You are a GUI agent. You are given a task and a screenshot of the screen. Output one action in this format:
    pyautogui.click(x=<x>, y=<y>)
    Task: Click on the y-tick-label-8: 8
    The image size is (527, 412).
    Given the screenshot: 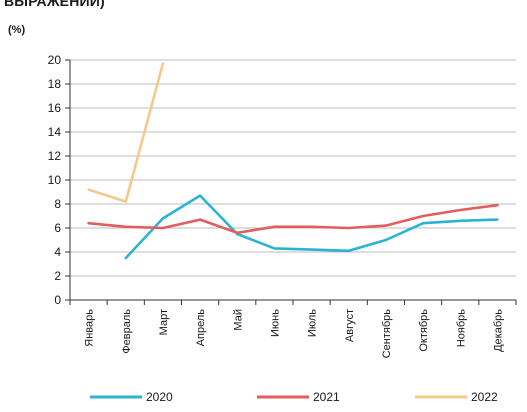 What is the action you would take?
    pyautogui.click(x=57, y=204)
    